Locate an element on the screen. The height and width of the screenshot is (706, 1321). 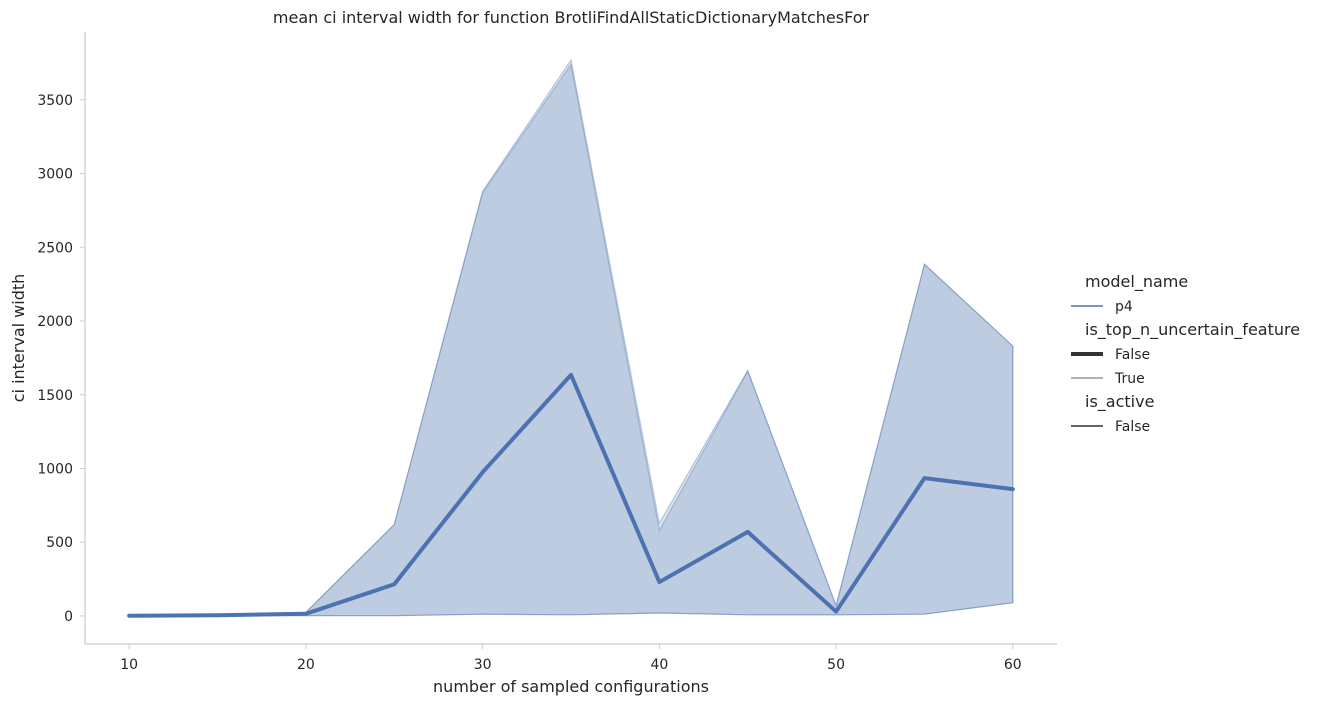
legend-title: is_top_n_uncertain_feature is located at coordinates (1192, 330).